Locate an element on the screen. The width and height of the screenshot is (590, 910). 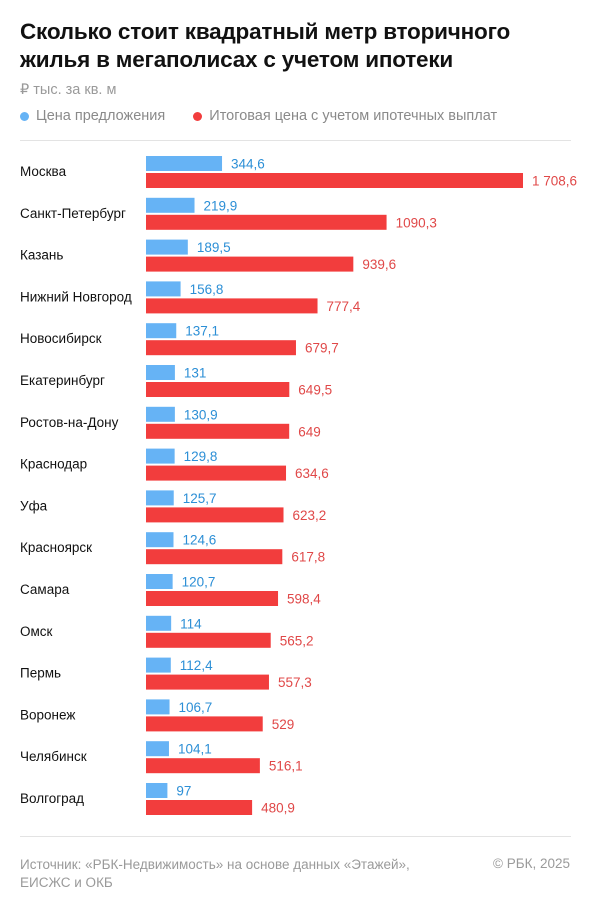
city-label: Ростов-на-Дону is located at coordinates (69, 422).